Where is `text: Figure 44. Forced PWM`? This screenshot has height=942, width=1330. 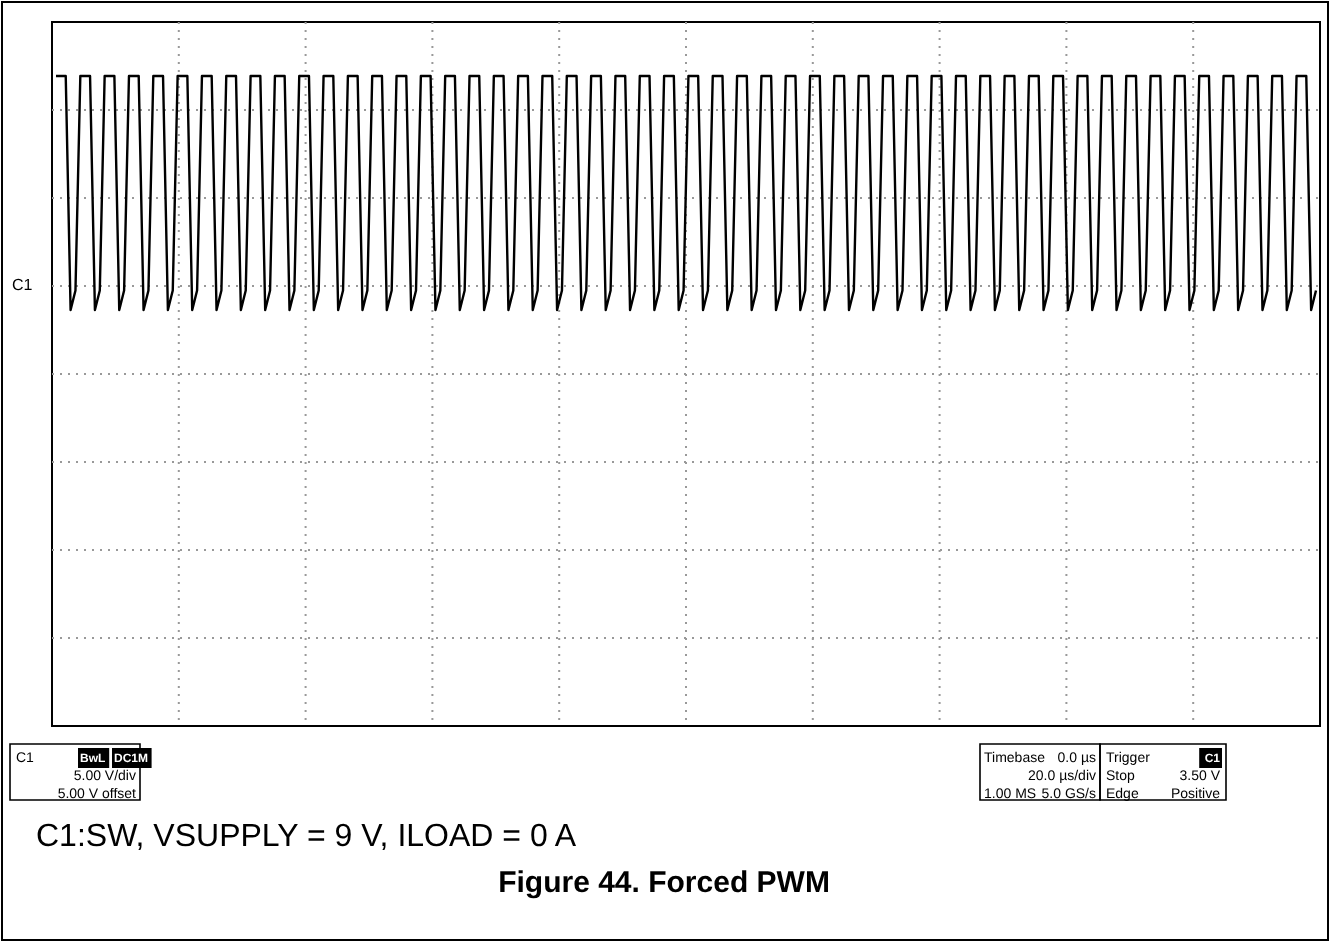
text: Figure 44. Forced PWM is located at coordinates (664, 883).